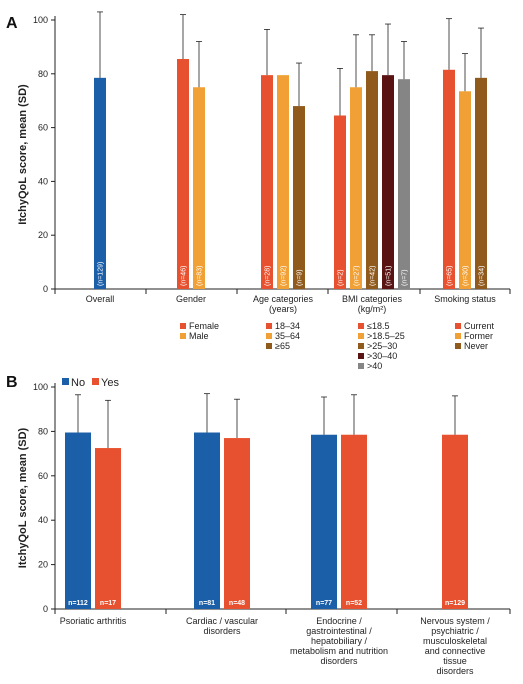 Image resolution: width=523 pixels, height=684 pixels. I want to click on p0-bar-n-label: (n=83), so click(200, 276).